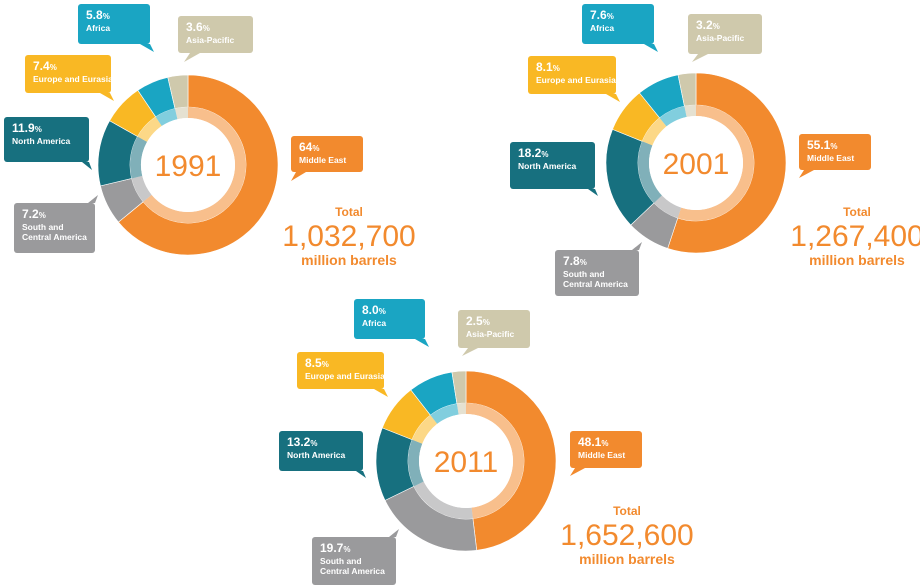  I want to click on slice-inner-europe-and-eurasia-2001, so click(654, 131).